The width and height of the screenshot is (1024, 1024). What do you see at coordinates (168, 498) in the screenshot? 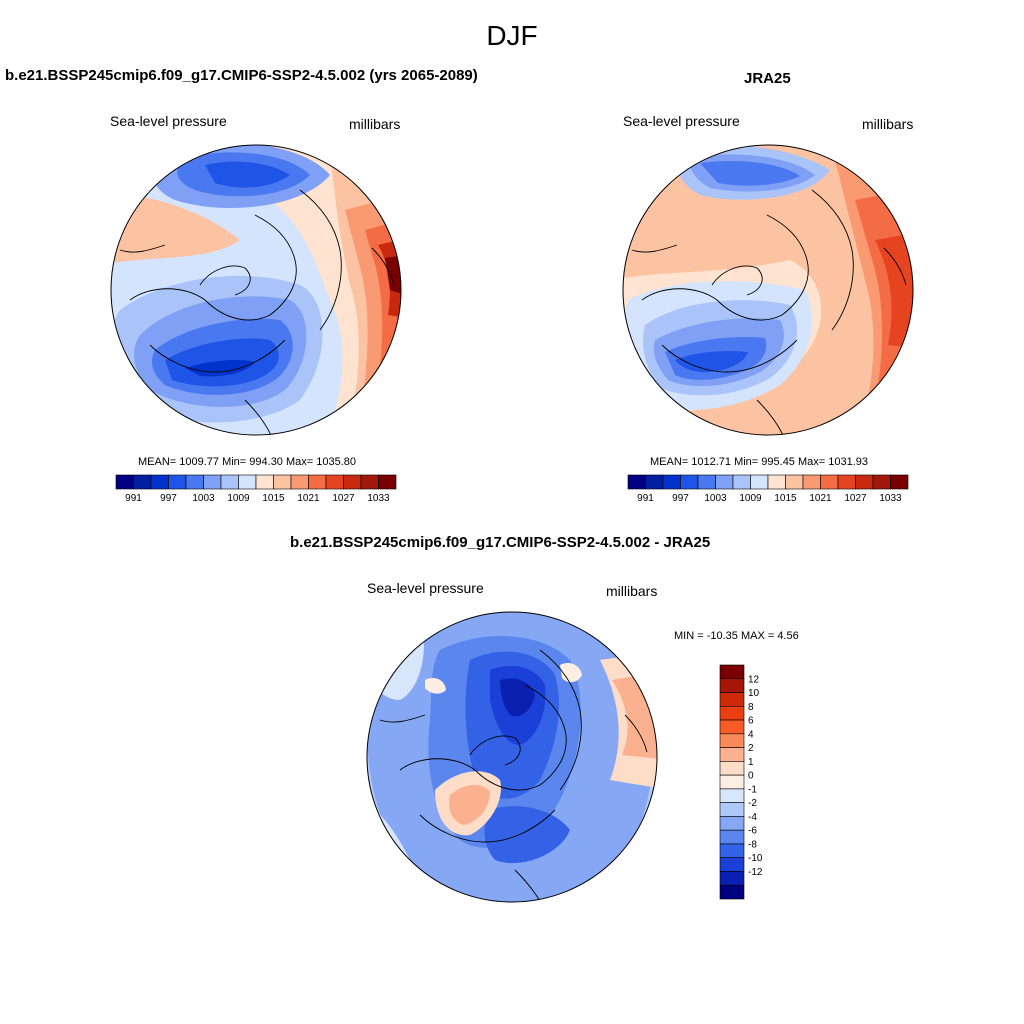
I see `model-colorbar-tick: 997` at bounding box center [168, 498].